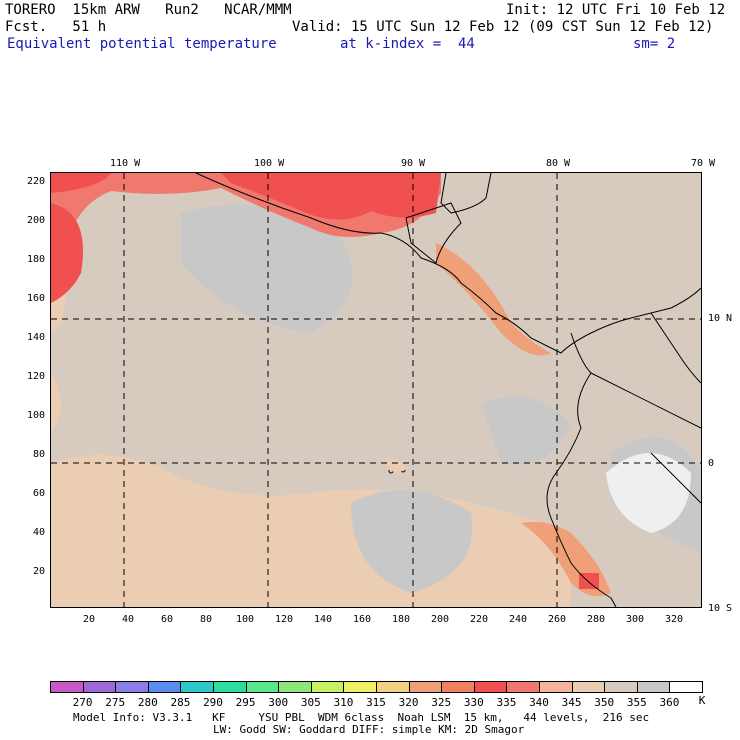 The image size is (740, 740). I want to click on galapagos-warm-patch, so click(396, 465).